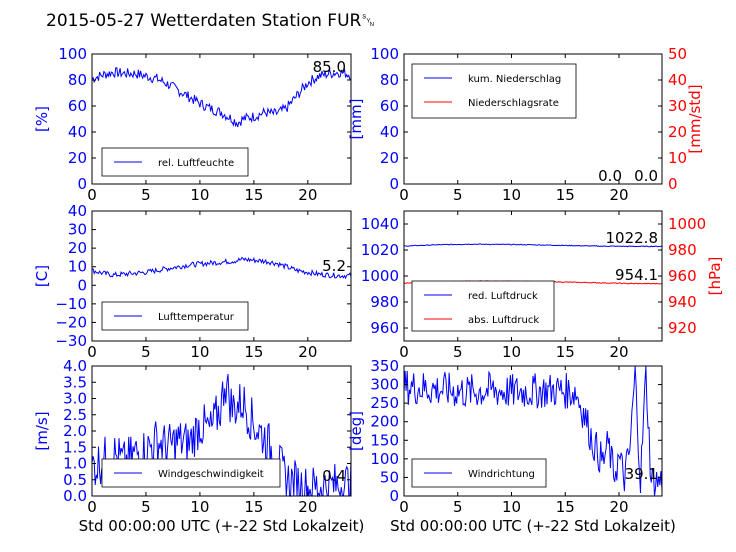  I want to click on legend-box, so click(479, 473).